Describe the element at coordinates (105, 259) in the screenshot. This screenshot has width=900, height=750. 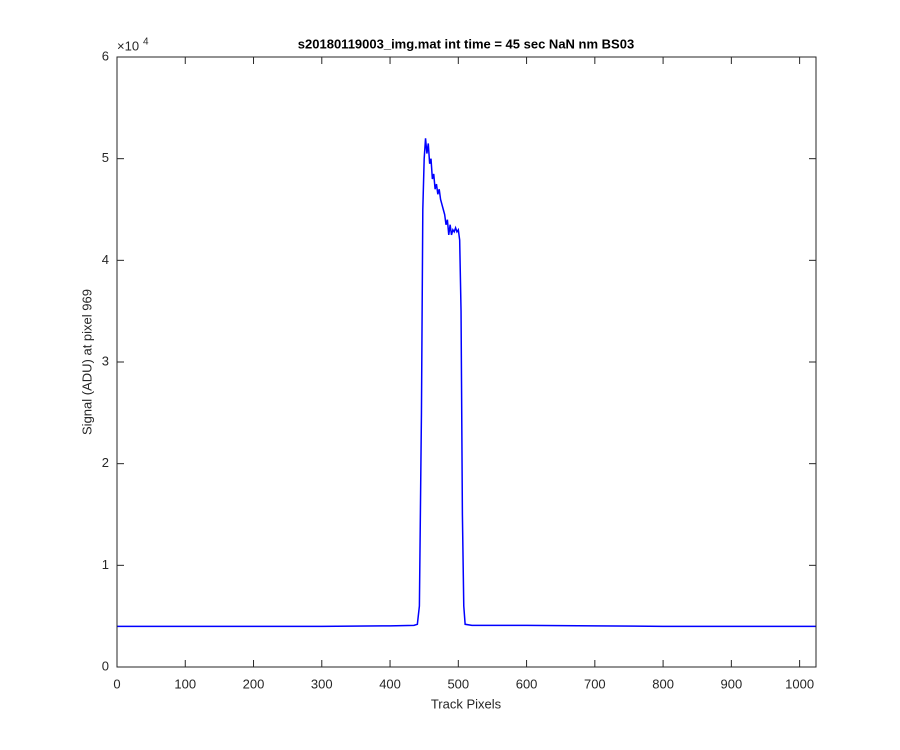
I see `y-tick-label: 4` at that location.